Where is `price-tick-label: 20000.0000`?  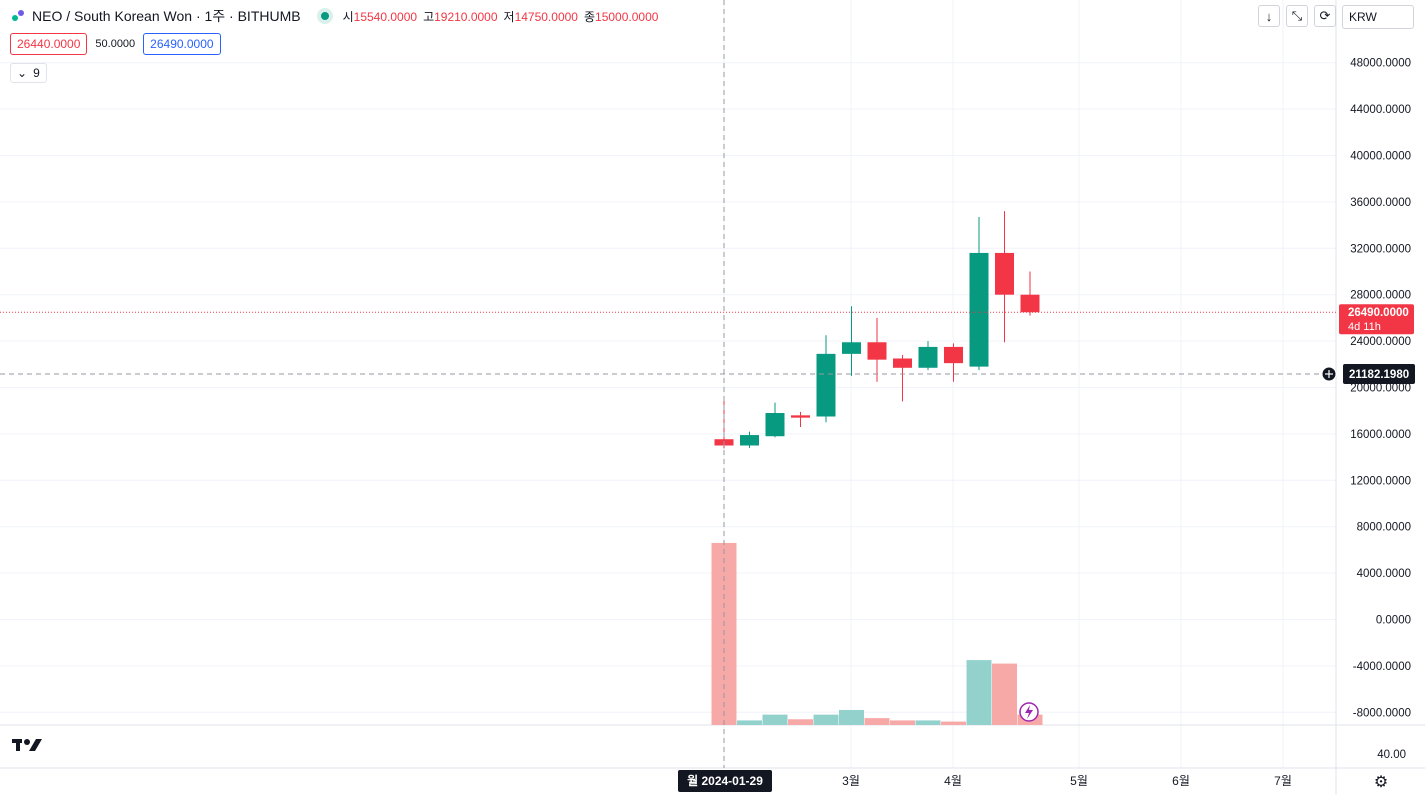 price-tick-label: 20000.0000 is located at coordinates (1380, 389).